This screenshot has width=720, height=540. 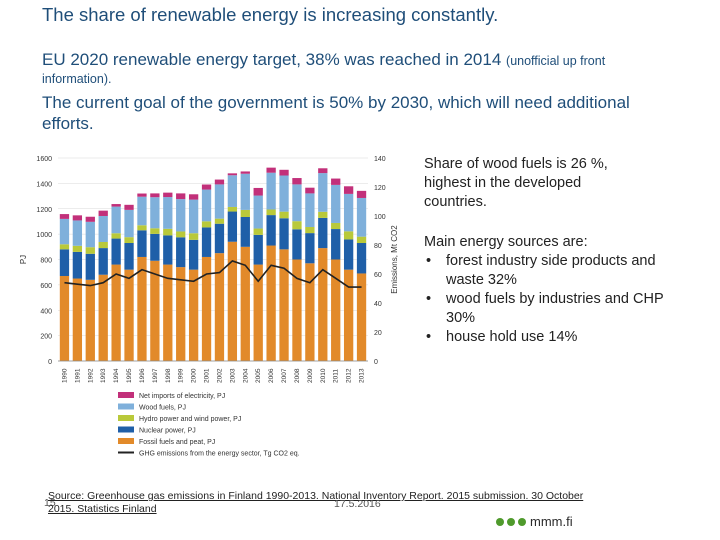 I want to click on x-tick-label: 2007, so click(x=284, y=375).